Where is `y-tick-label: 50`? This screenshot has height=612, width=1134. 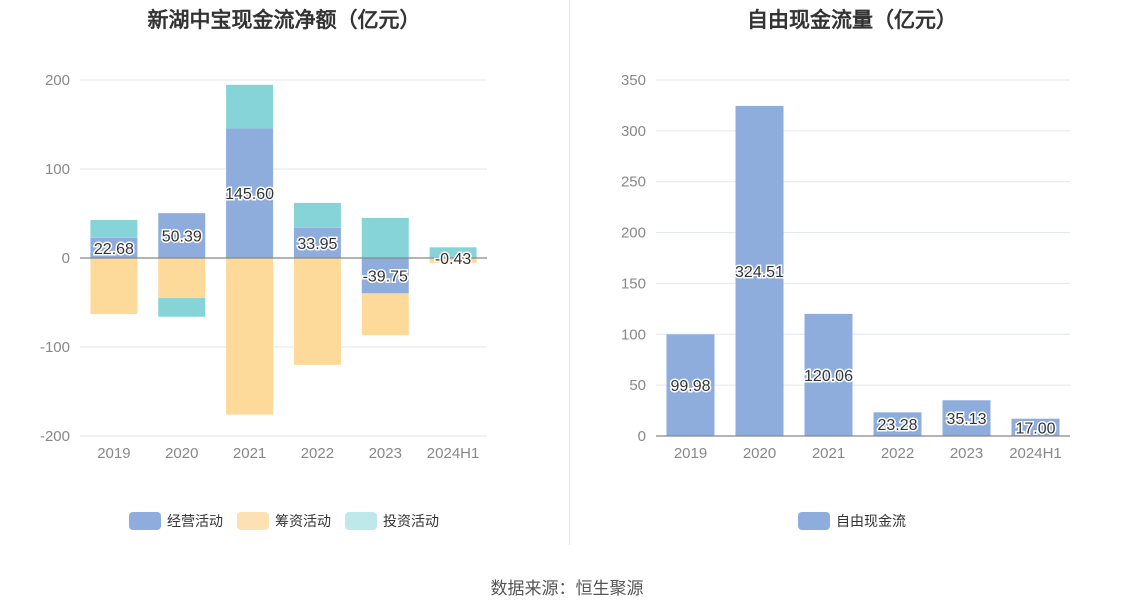 y-tick-label: 50 is located at coordinates (637, 385).